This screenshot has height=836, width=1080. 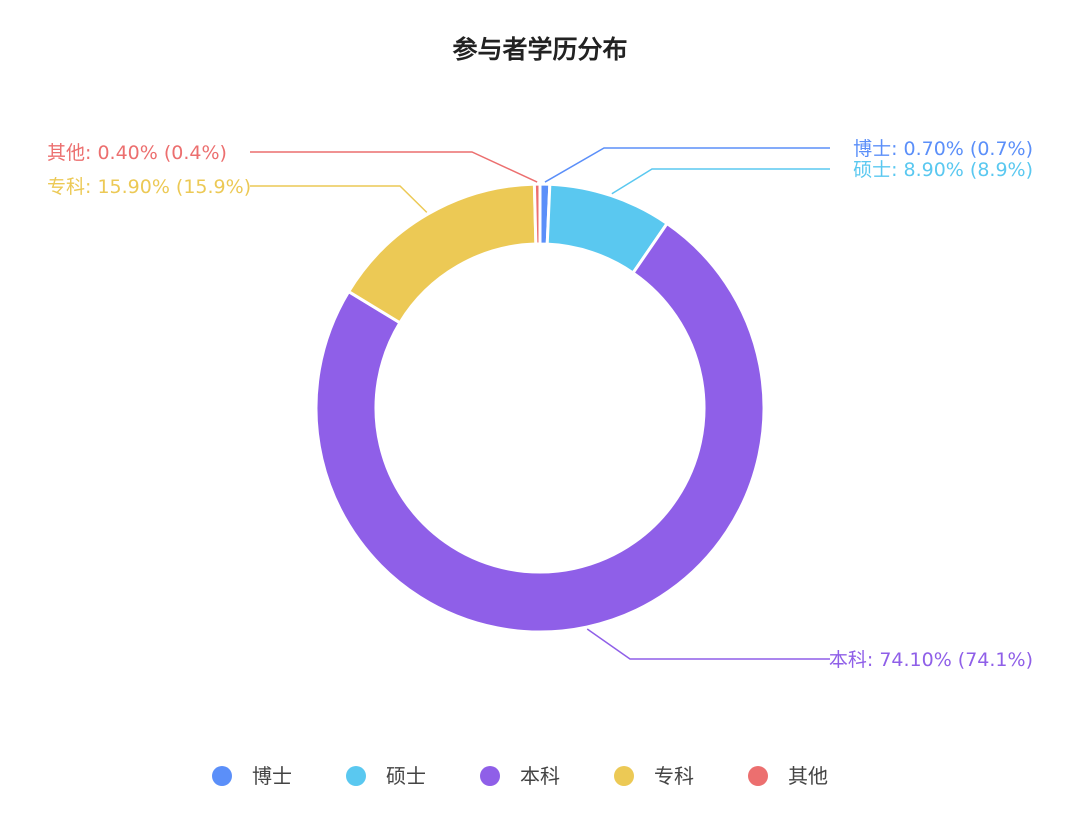 I want to click on legend: 博士 硕士 本科 专科 其他, so click(x=520, y=776).